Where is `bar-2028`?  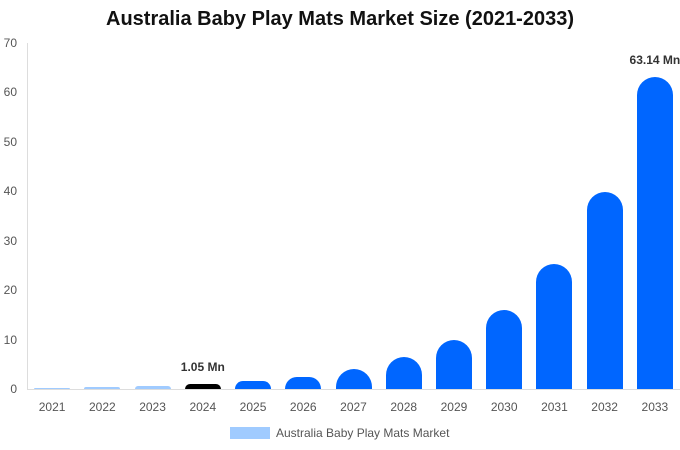 bar-2028 is located at coordinates (403, 373).